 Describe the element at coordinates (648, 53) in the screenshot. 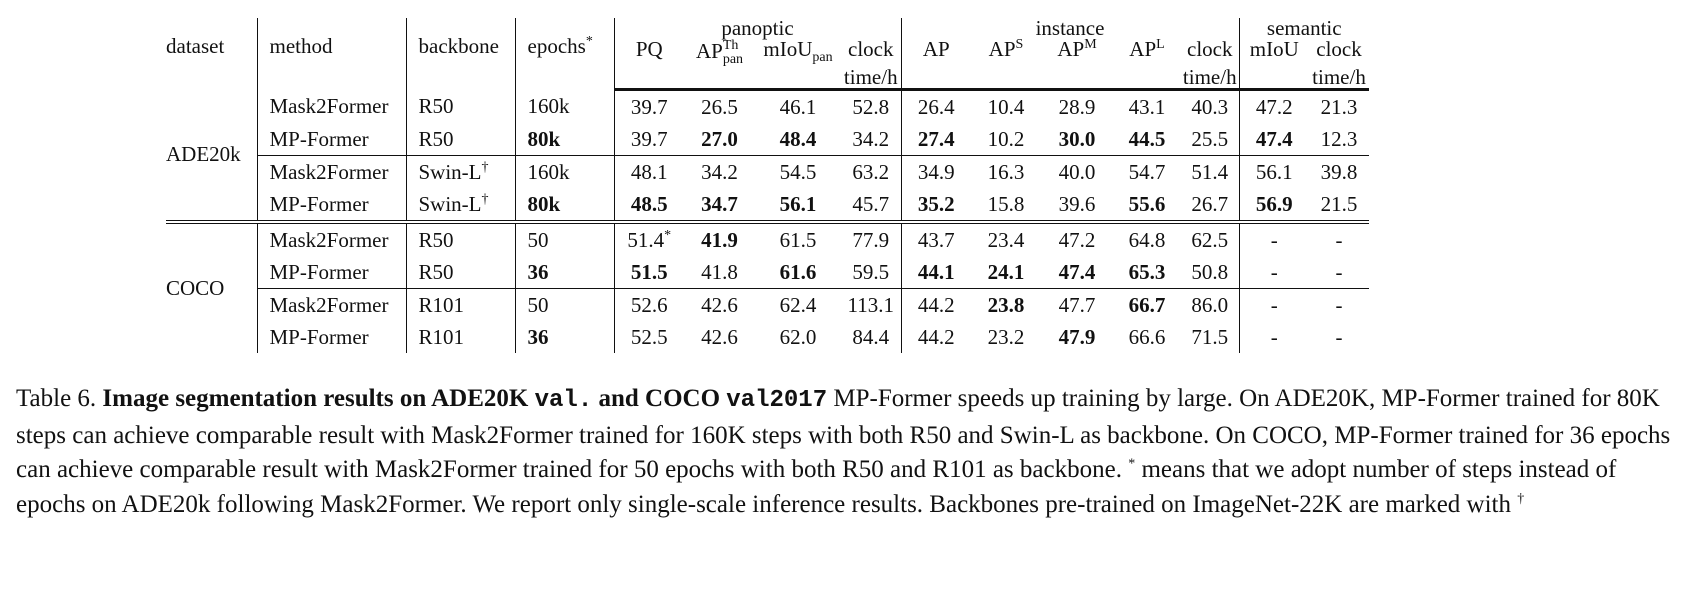

I see `header-pq: PQ` at that location.